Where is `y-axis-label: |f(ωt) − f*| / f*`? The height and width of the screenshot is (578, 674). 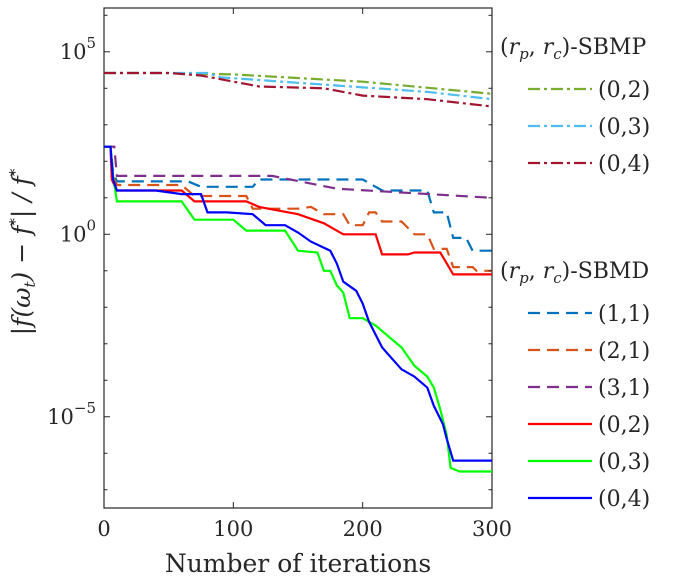 y-axis-label: |f(ωt) − f*| / f* is located at coordinates (22, 251).